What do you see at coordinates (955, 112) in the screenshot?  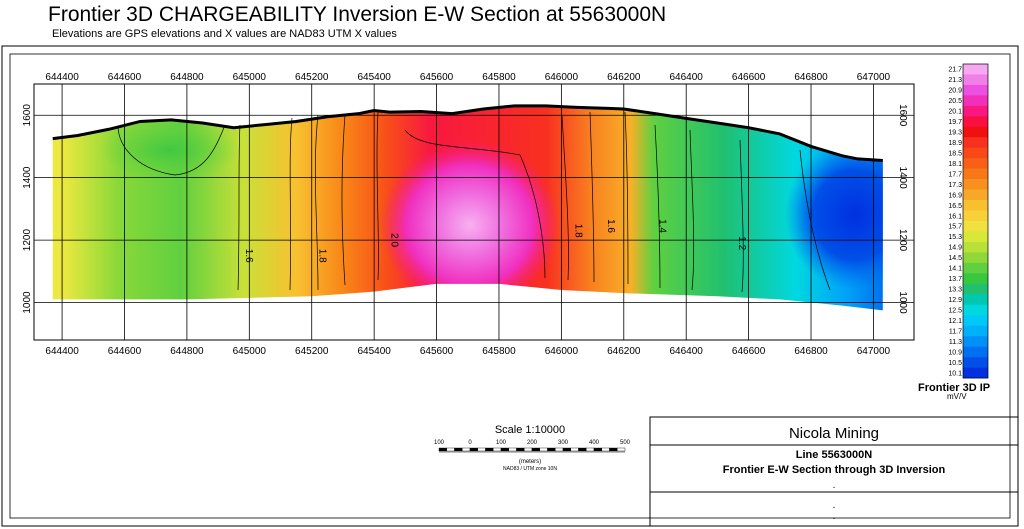 I see `colorbar-label: 20.1` at bounding box center [955, 112].